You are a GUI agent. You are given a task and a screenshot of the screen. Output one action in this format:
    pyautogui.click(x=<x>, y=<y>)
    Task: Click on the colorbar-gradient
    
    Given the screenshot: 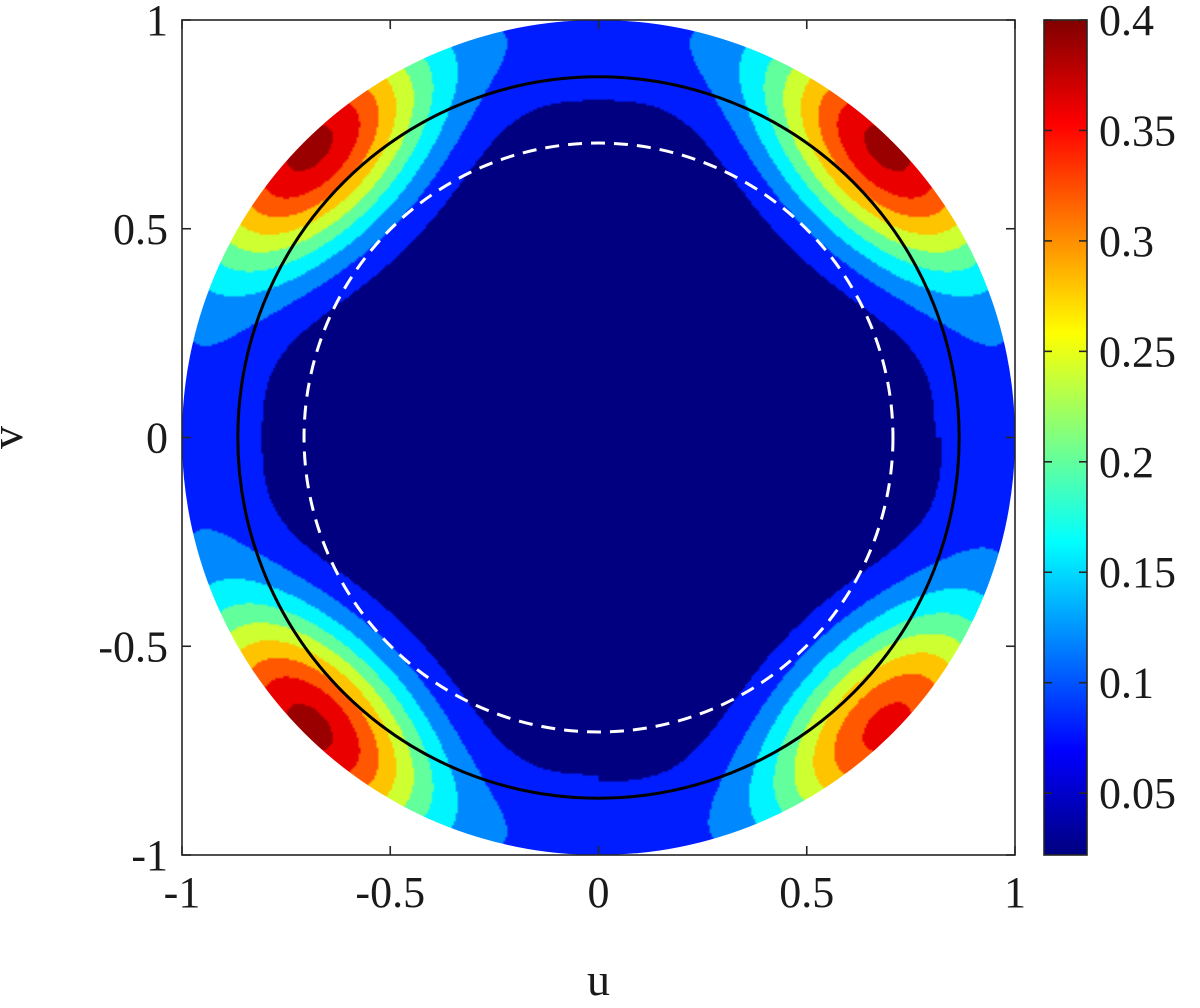 What is the action you would take?
    pyautogui.click(x=1065, y=437)
    